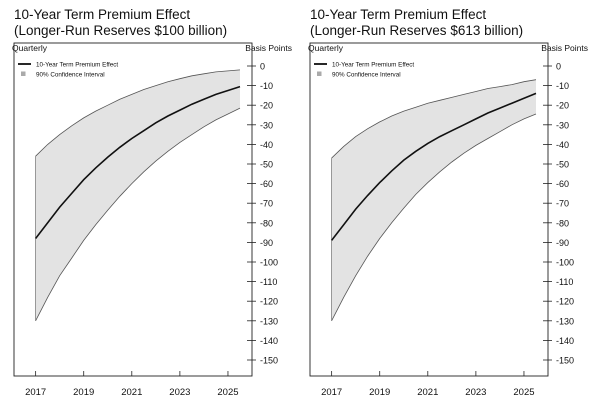  What do you see at coordinates (417, 30) in the screenshot?
I see `chart-subtitle: (Longer-Run Reserves $613 billion)` at bounding box center [417, 30].